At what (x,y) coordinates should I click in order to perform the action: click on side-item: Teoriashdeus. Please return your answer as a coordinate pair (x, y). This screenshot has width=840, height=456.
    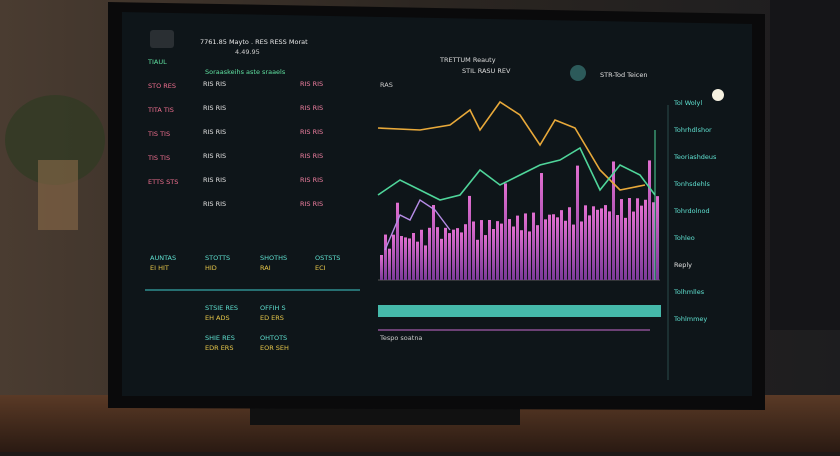
    Looking at the image, I should click on (695, 157).